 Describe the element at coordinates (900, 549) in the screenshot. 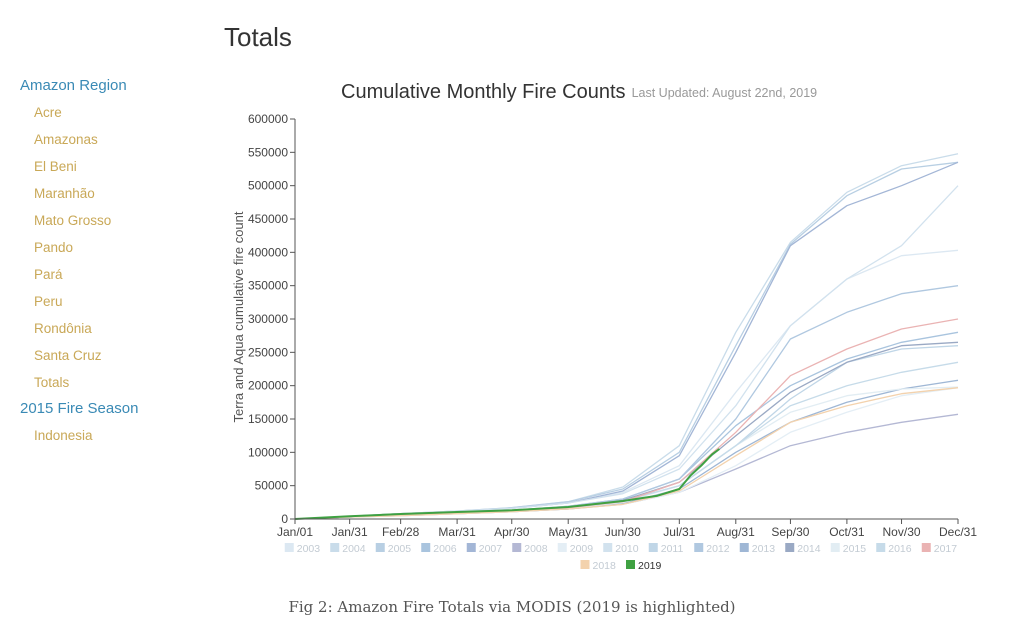

I see `legend-label: 2016` at that location.